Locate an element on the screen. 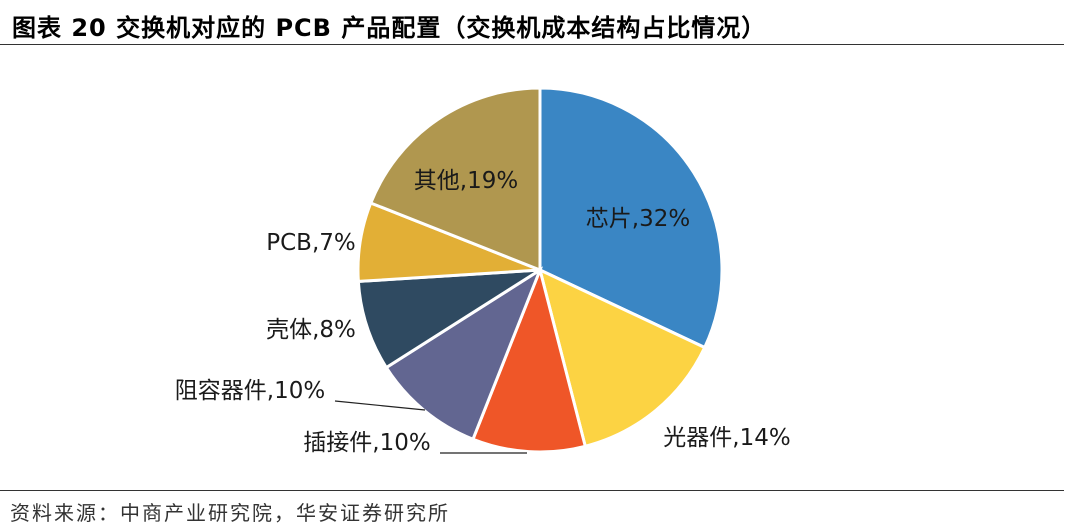  source-note: 资料来源：中商产业研究院，华安证券研究所 is located at coordinates (230, 513).